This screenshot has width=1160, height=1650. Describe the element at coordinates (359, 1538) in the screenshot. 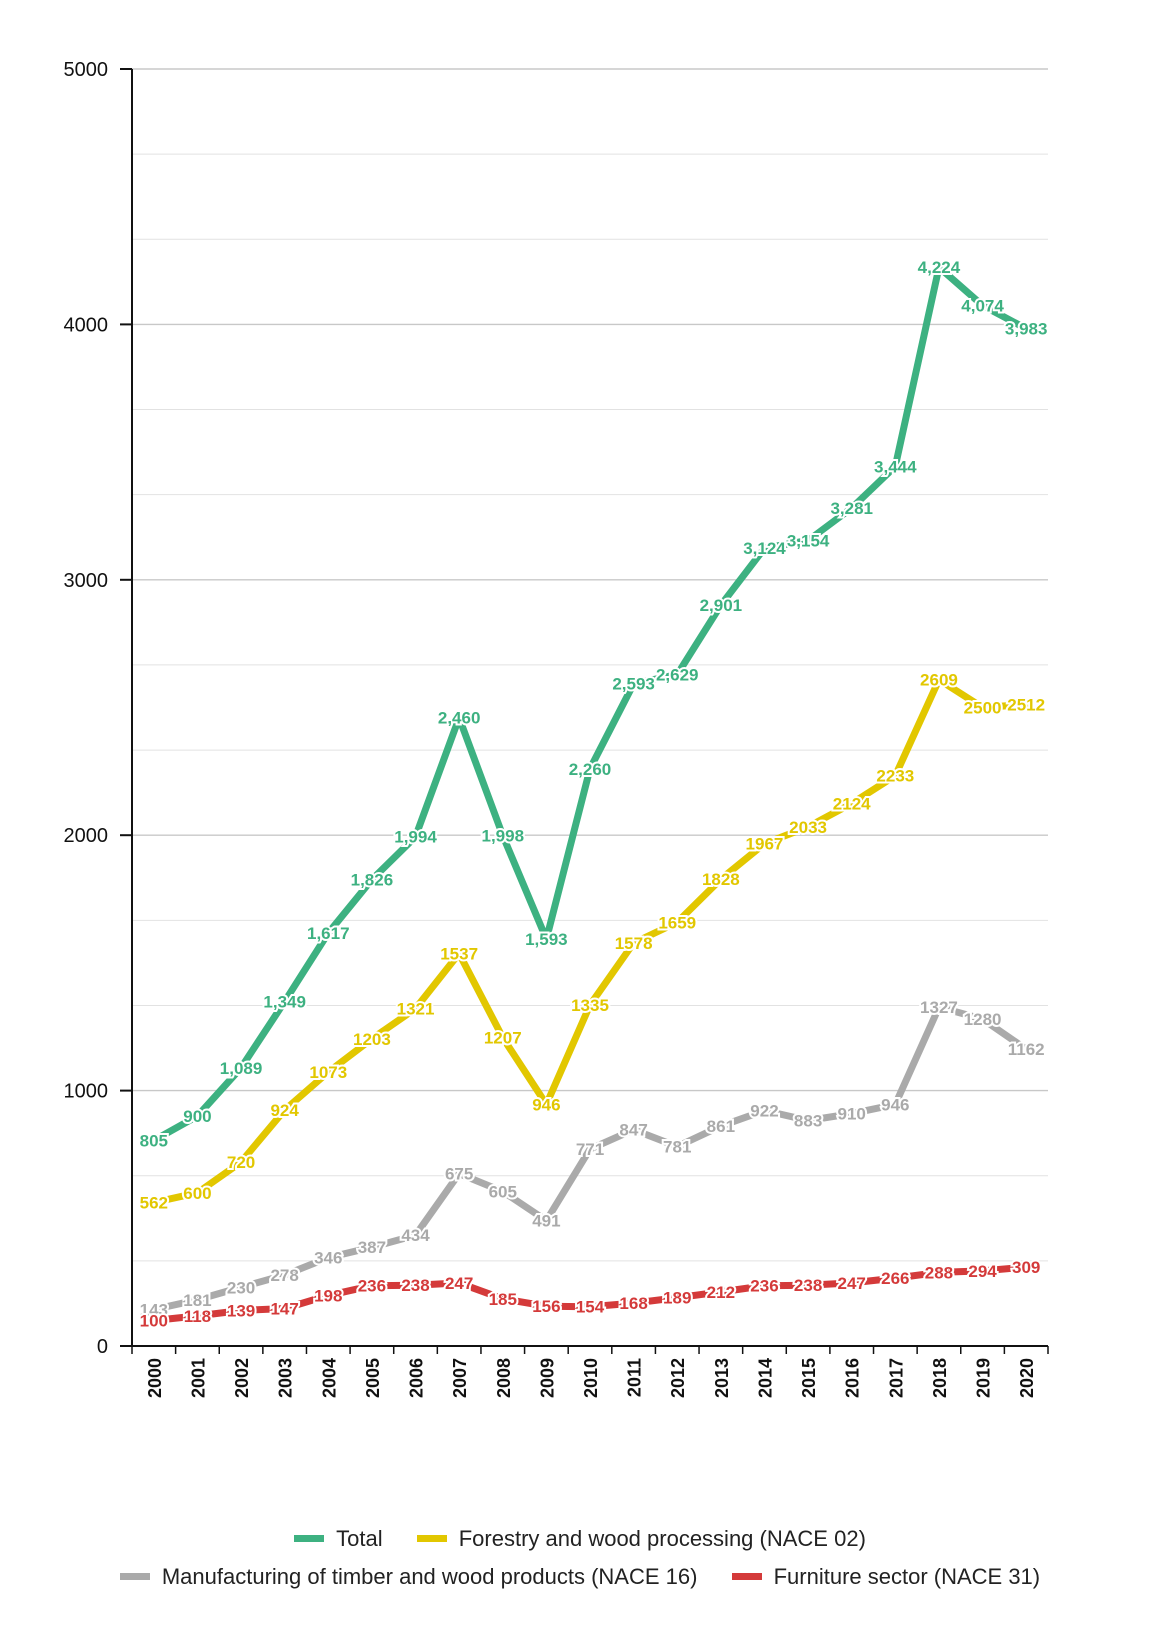

I see `legend-label-total: Total` at that location.